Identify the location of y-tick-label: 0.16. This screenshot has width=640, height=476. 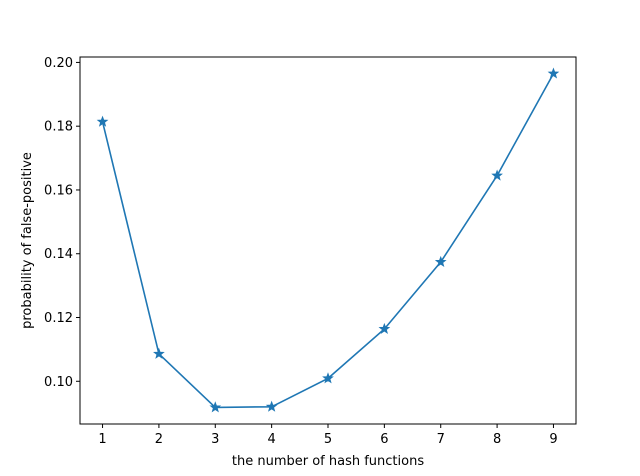
(58, 190).